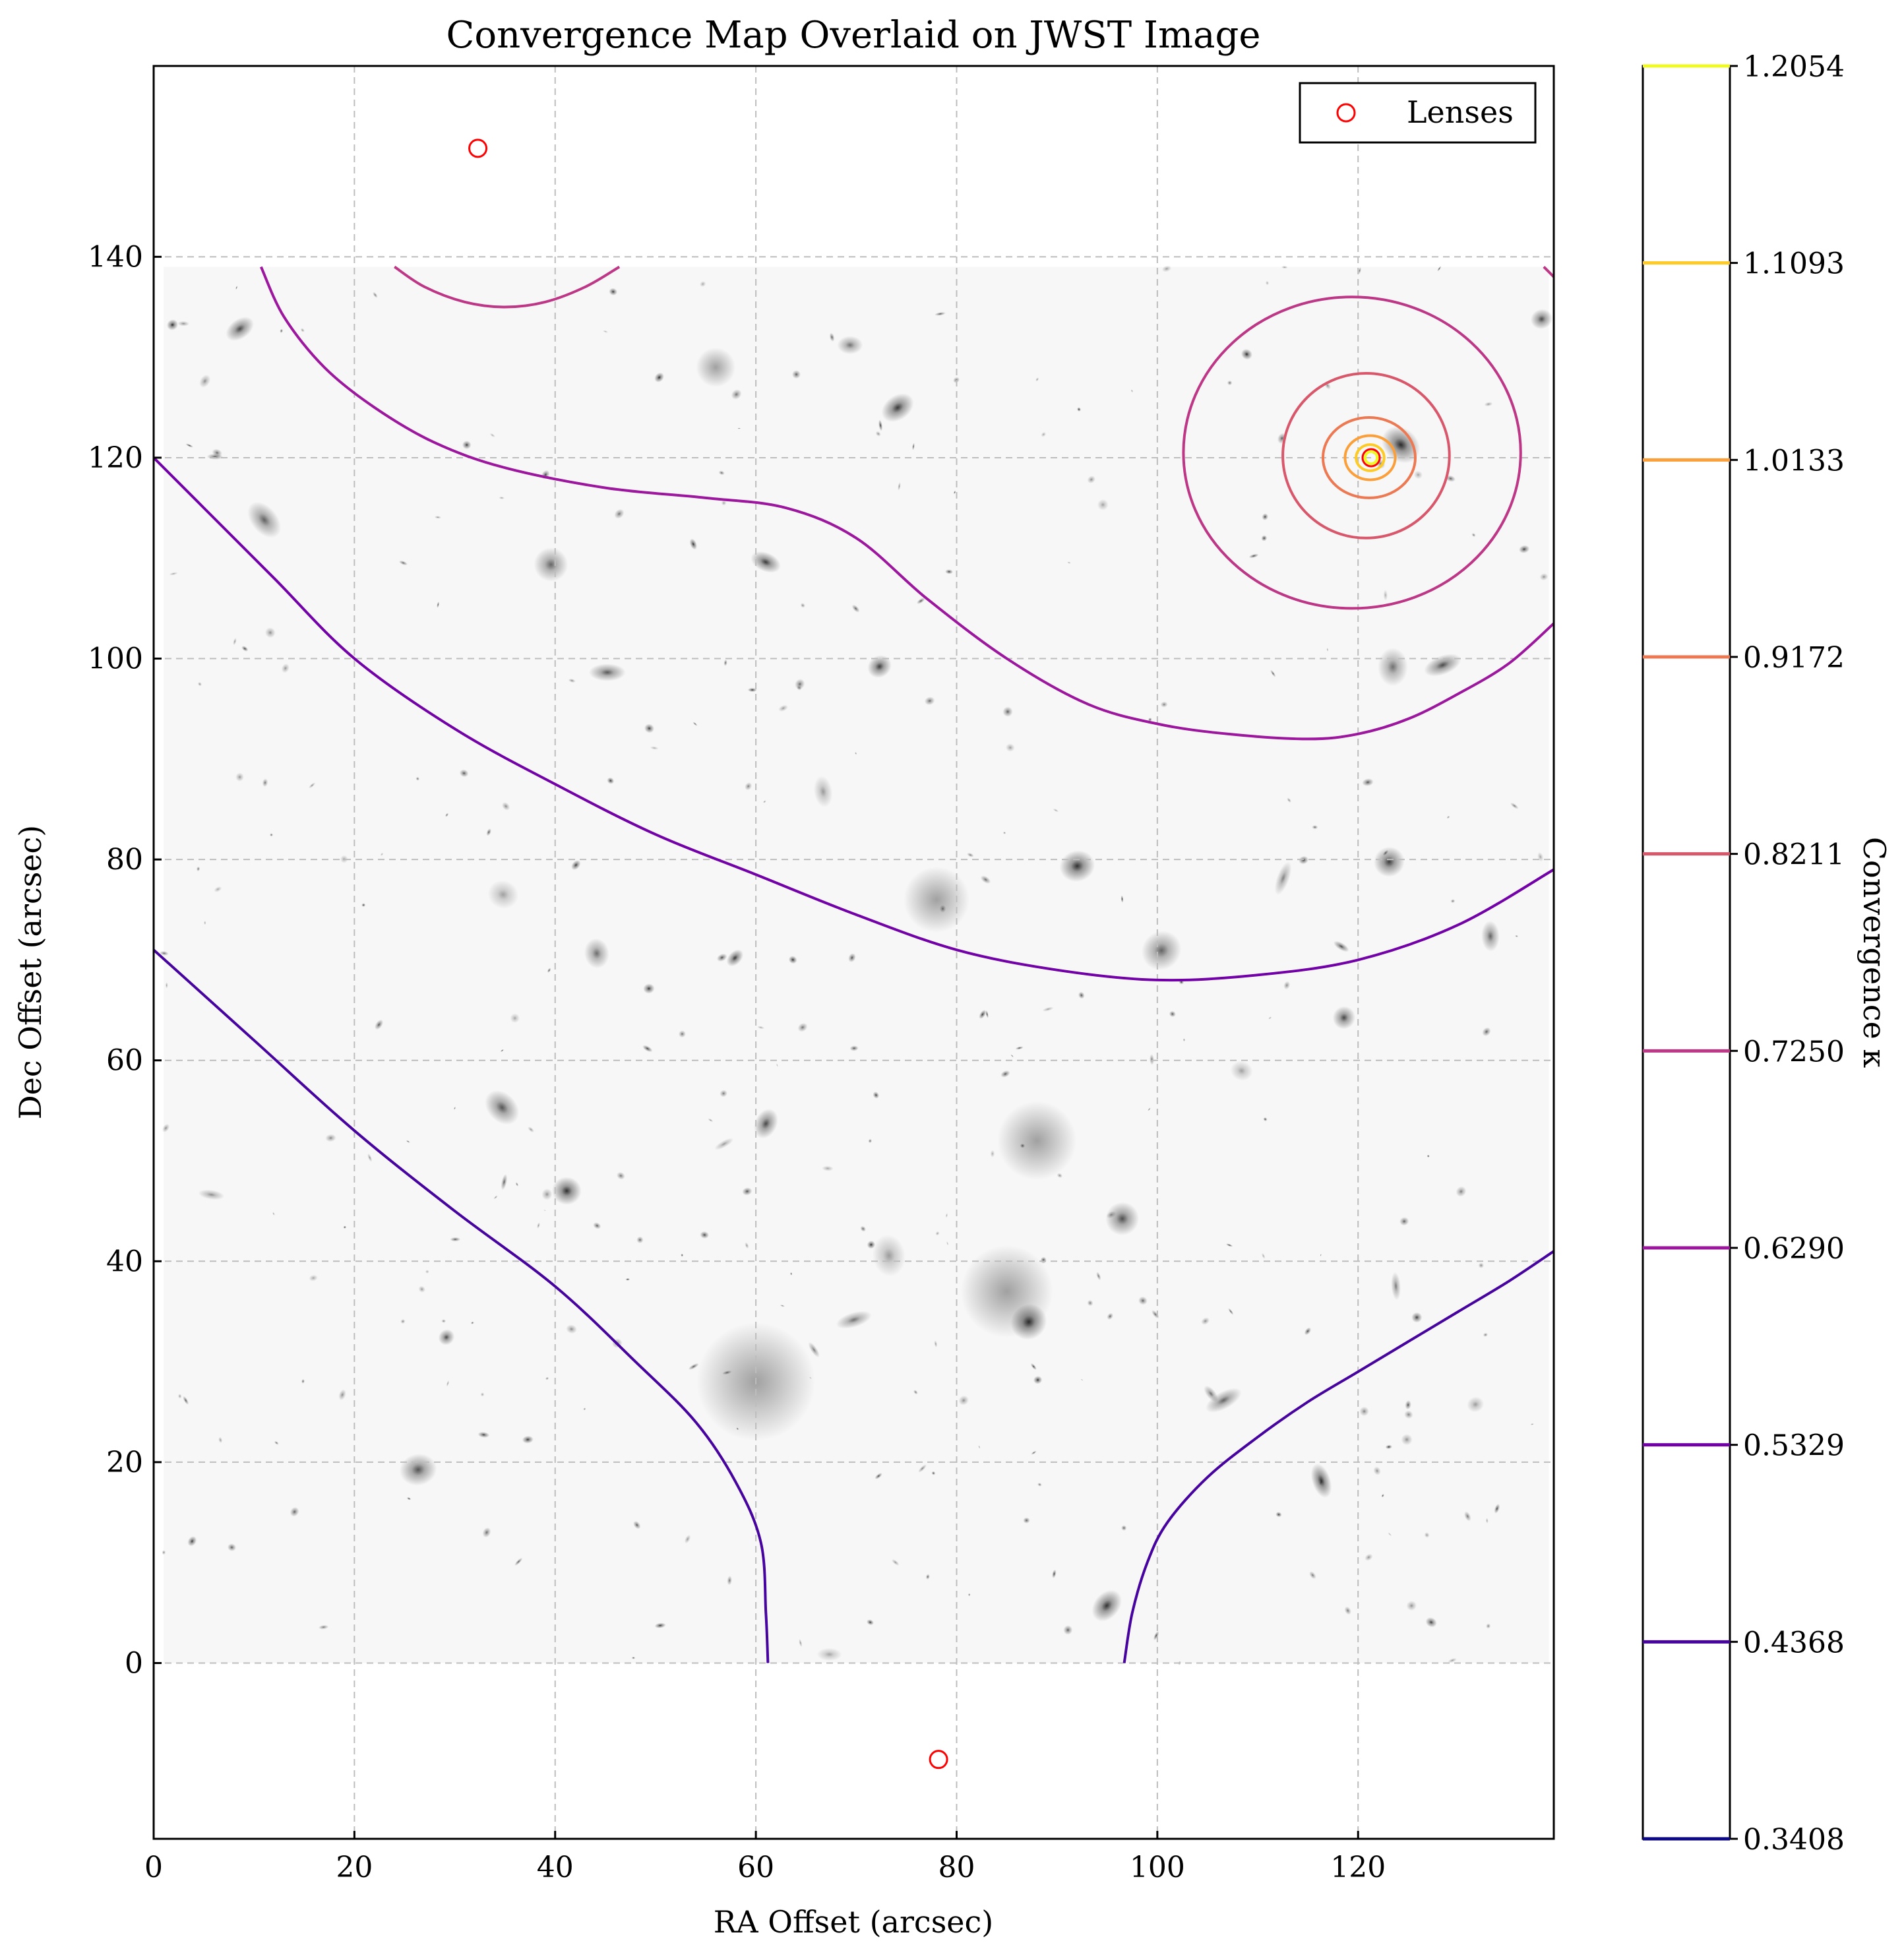 This screenshot has height=1945, width=1904. What do you see at coordinates (1358, 1868) in the screenshot?
I see `x-tick-label: 120` at bounding box center [1358, 1868].